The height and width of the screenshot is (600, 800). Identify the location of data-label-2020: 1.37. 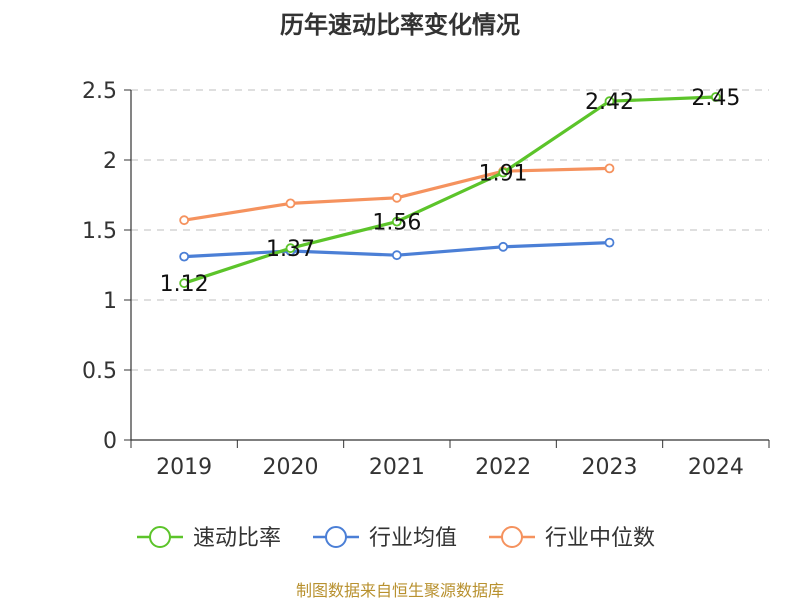
(290, 249).